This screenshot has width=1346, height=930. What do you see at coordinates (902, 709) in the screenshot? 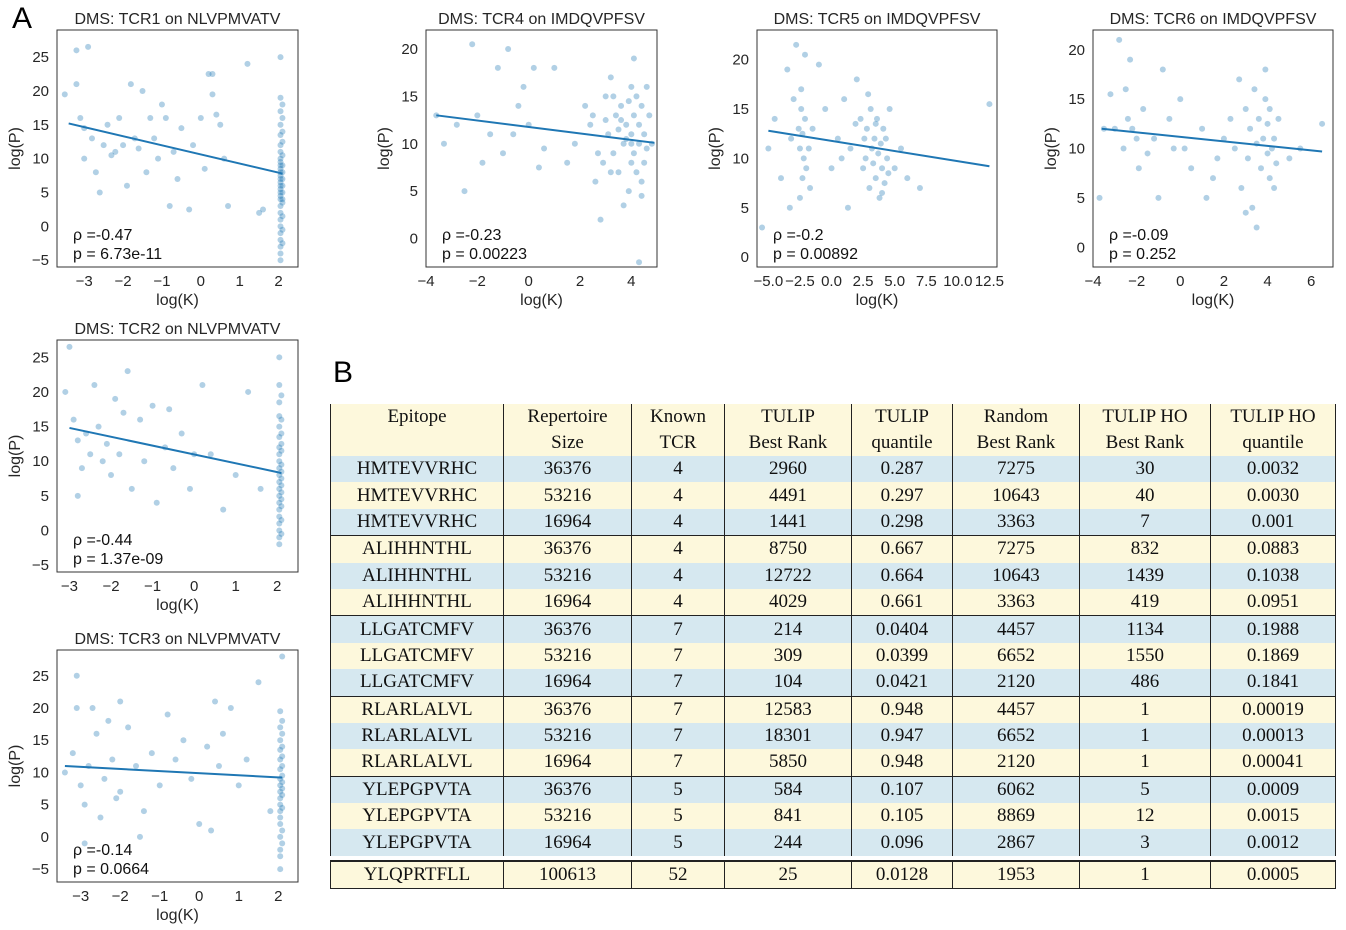
I see `table-cell: 0.948` at bounding box center [902, 709].